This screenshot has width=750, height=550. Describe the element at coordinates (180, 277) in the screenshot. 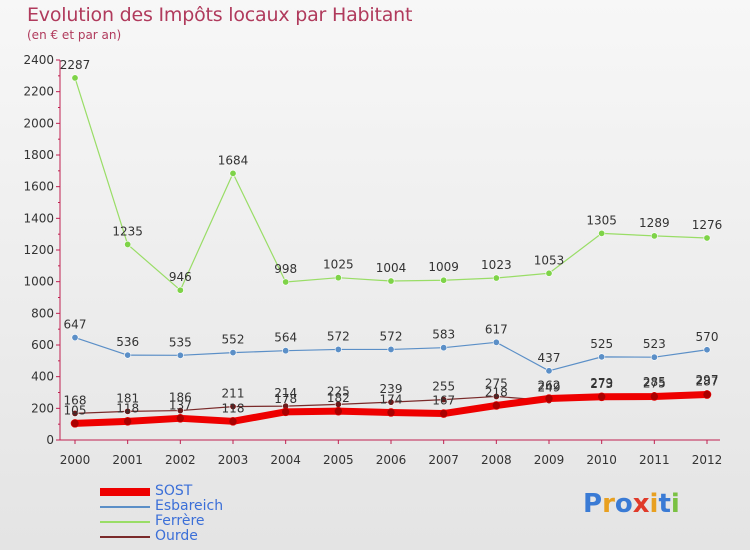

I see `data-label-ferrre: 946` at that location.